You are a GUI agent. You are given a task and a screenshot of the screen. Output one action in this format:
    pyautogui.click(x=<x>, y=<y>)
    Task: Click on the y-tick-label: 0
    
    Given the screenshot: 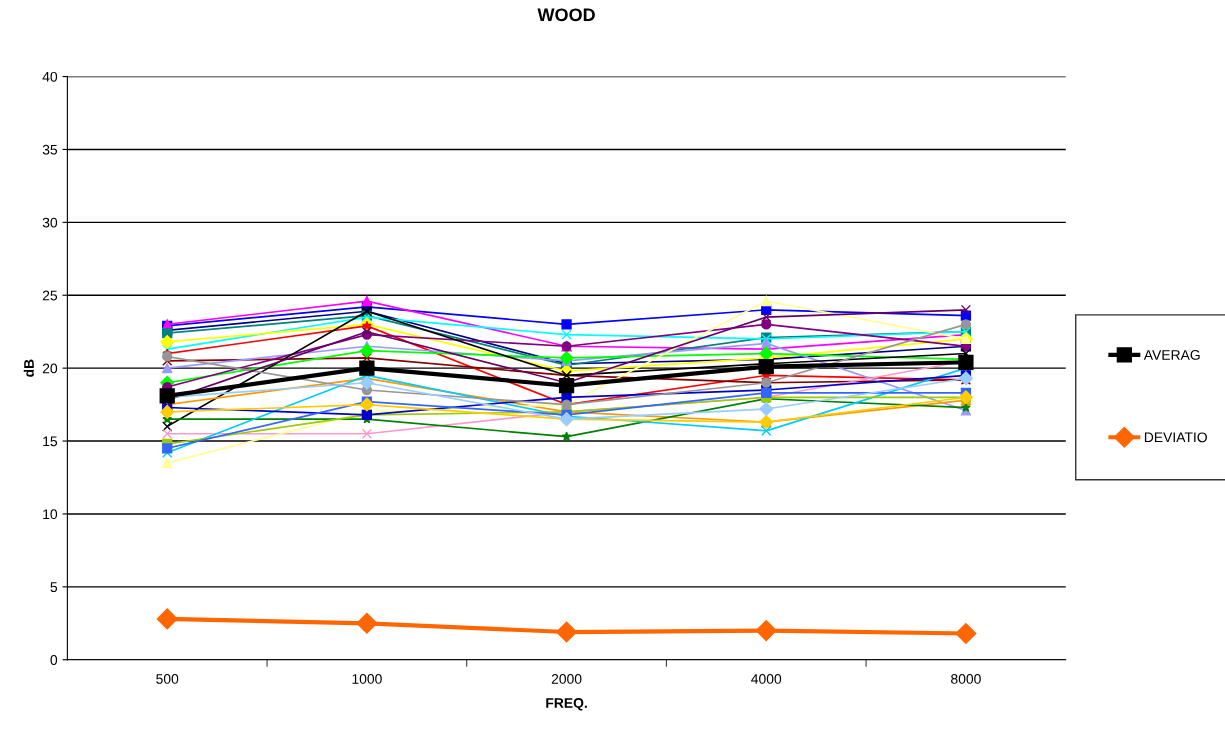 What is the action you would take?
    pyautogui.click(x=54, y=660)
    